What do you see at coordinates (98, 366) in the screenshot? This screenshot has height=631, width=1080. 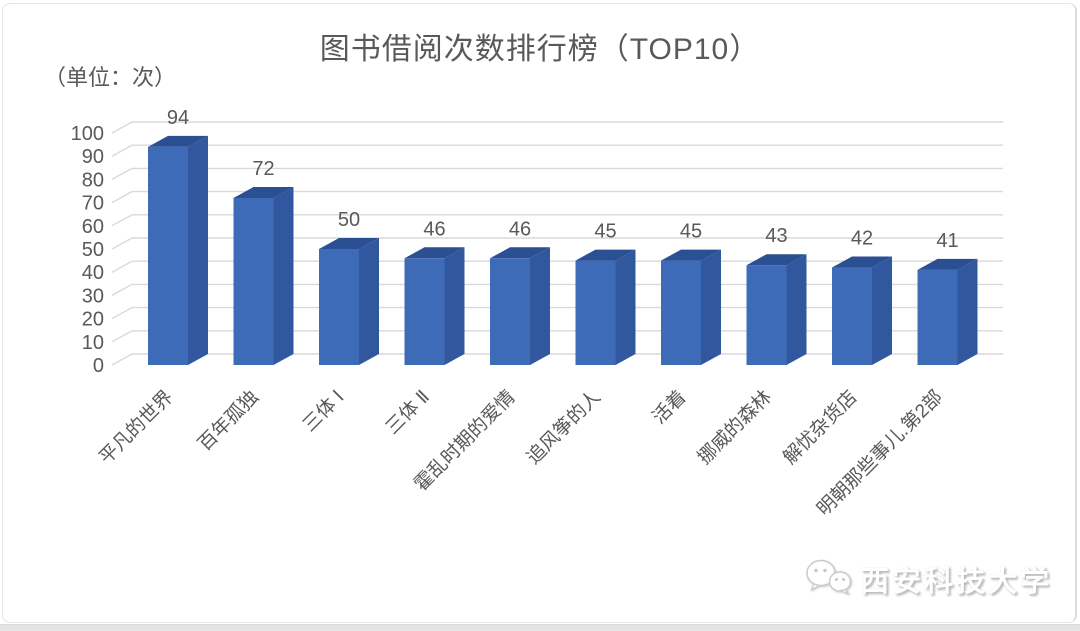 I see `y-tick-label: 0` at bounding box center [98, 366].